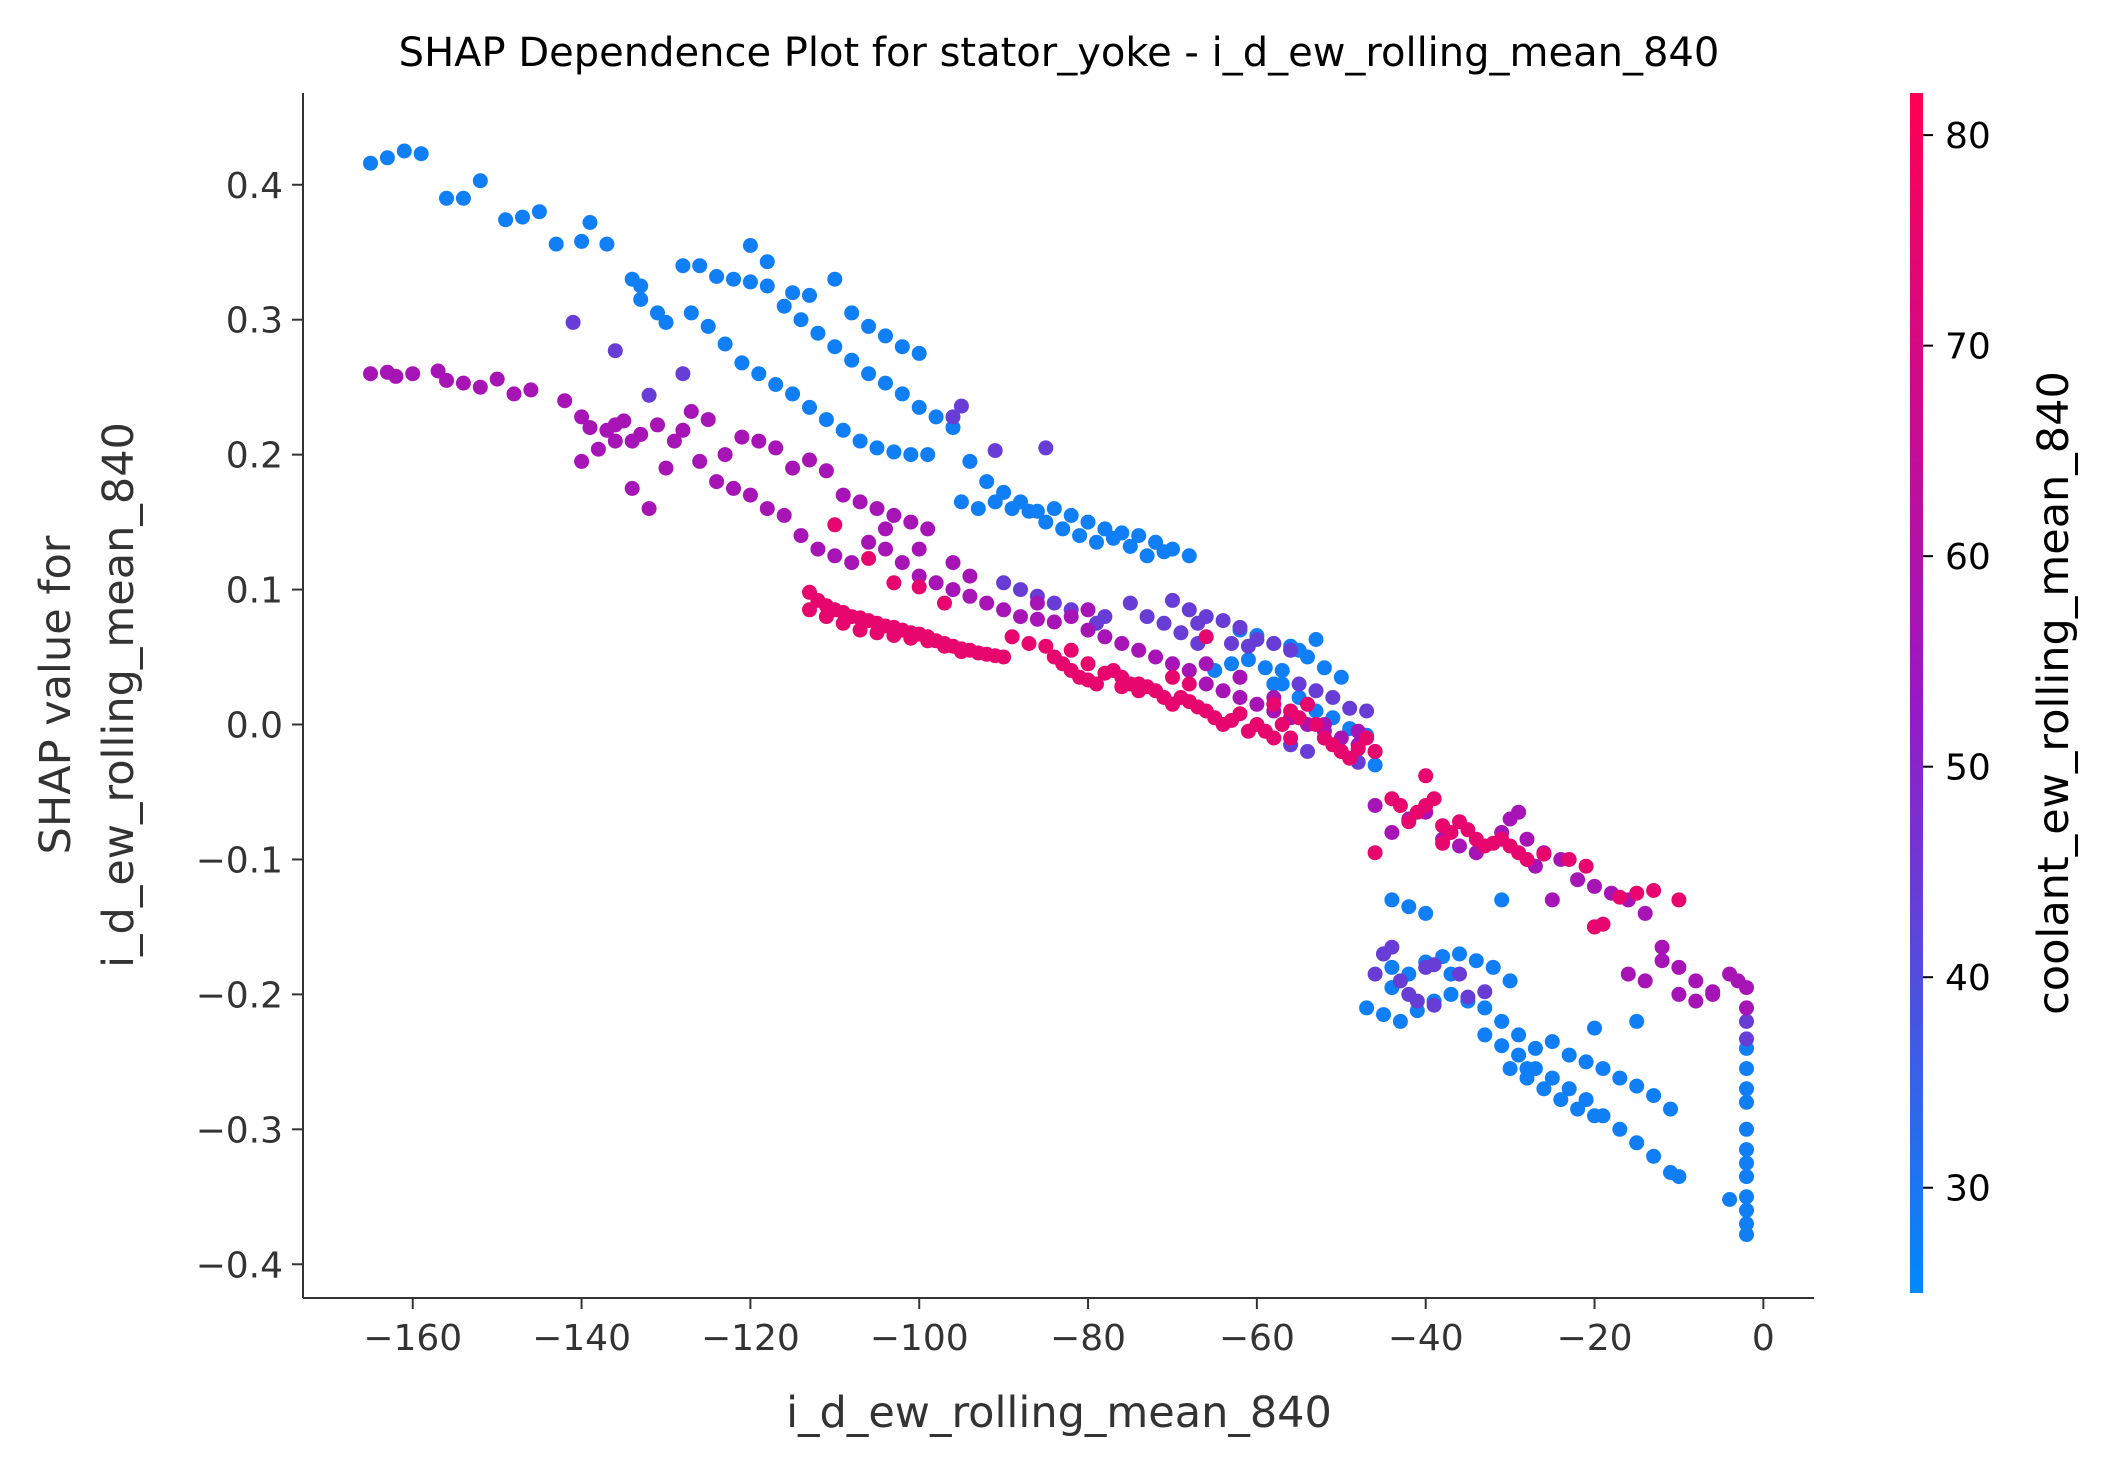 The height and width of the screenshot is (1465, 2107). I want to click on x-tick-label: −140, so click(581, 1338).